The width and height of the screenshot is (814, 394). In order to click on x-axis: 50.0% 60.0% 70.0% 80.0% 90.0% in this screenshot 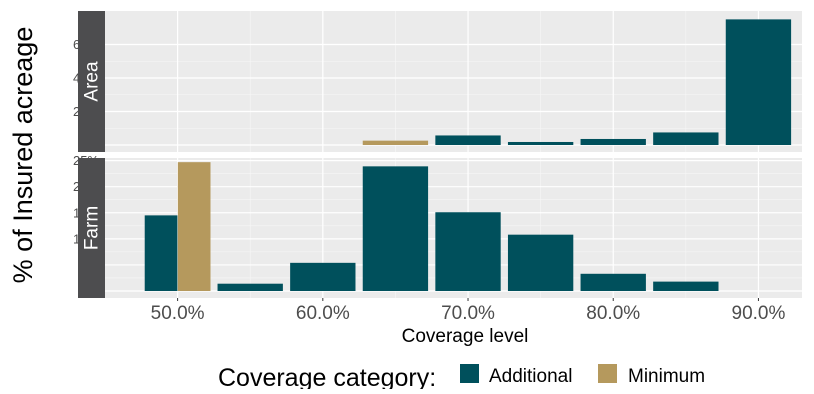, I will do `click(468, 311)`.